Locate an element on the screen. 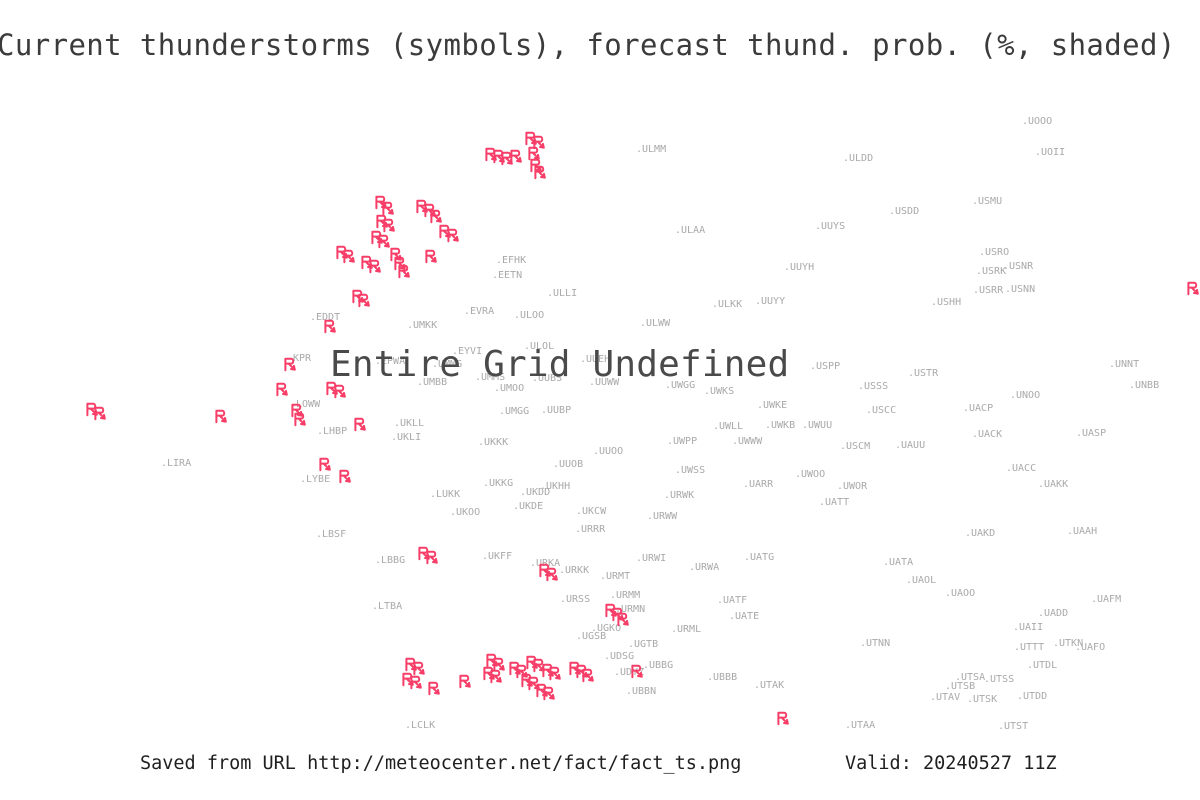  station-label: .URKK is located at coordinates (574, 570).